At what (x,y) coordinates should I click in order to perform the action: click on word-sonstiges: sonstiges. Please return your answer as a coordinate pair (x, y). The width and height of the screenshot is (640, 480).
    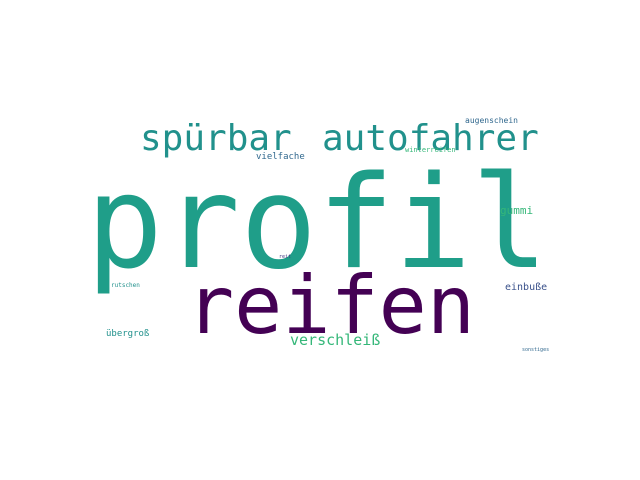
    Looking at the image, I should click on (536, 350).